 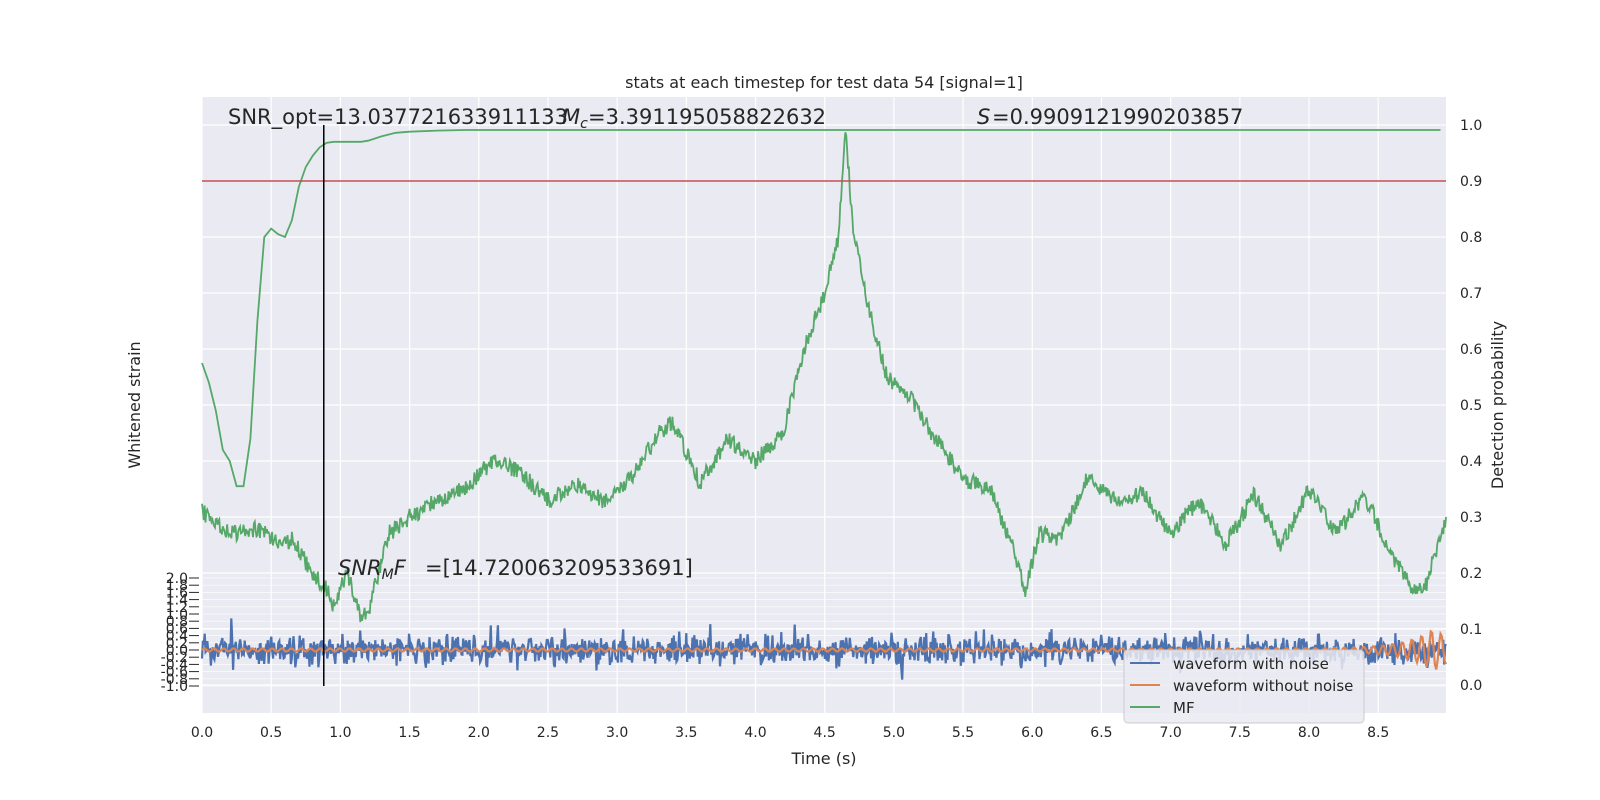 I want to click on right-axis-ticks: 0.0 0.1 0.2 0.3 0.4 0.5 0.6 0.7 0.8 0.9 1.0, so click(x=1471, y=406).